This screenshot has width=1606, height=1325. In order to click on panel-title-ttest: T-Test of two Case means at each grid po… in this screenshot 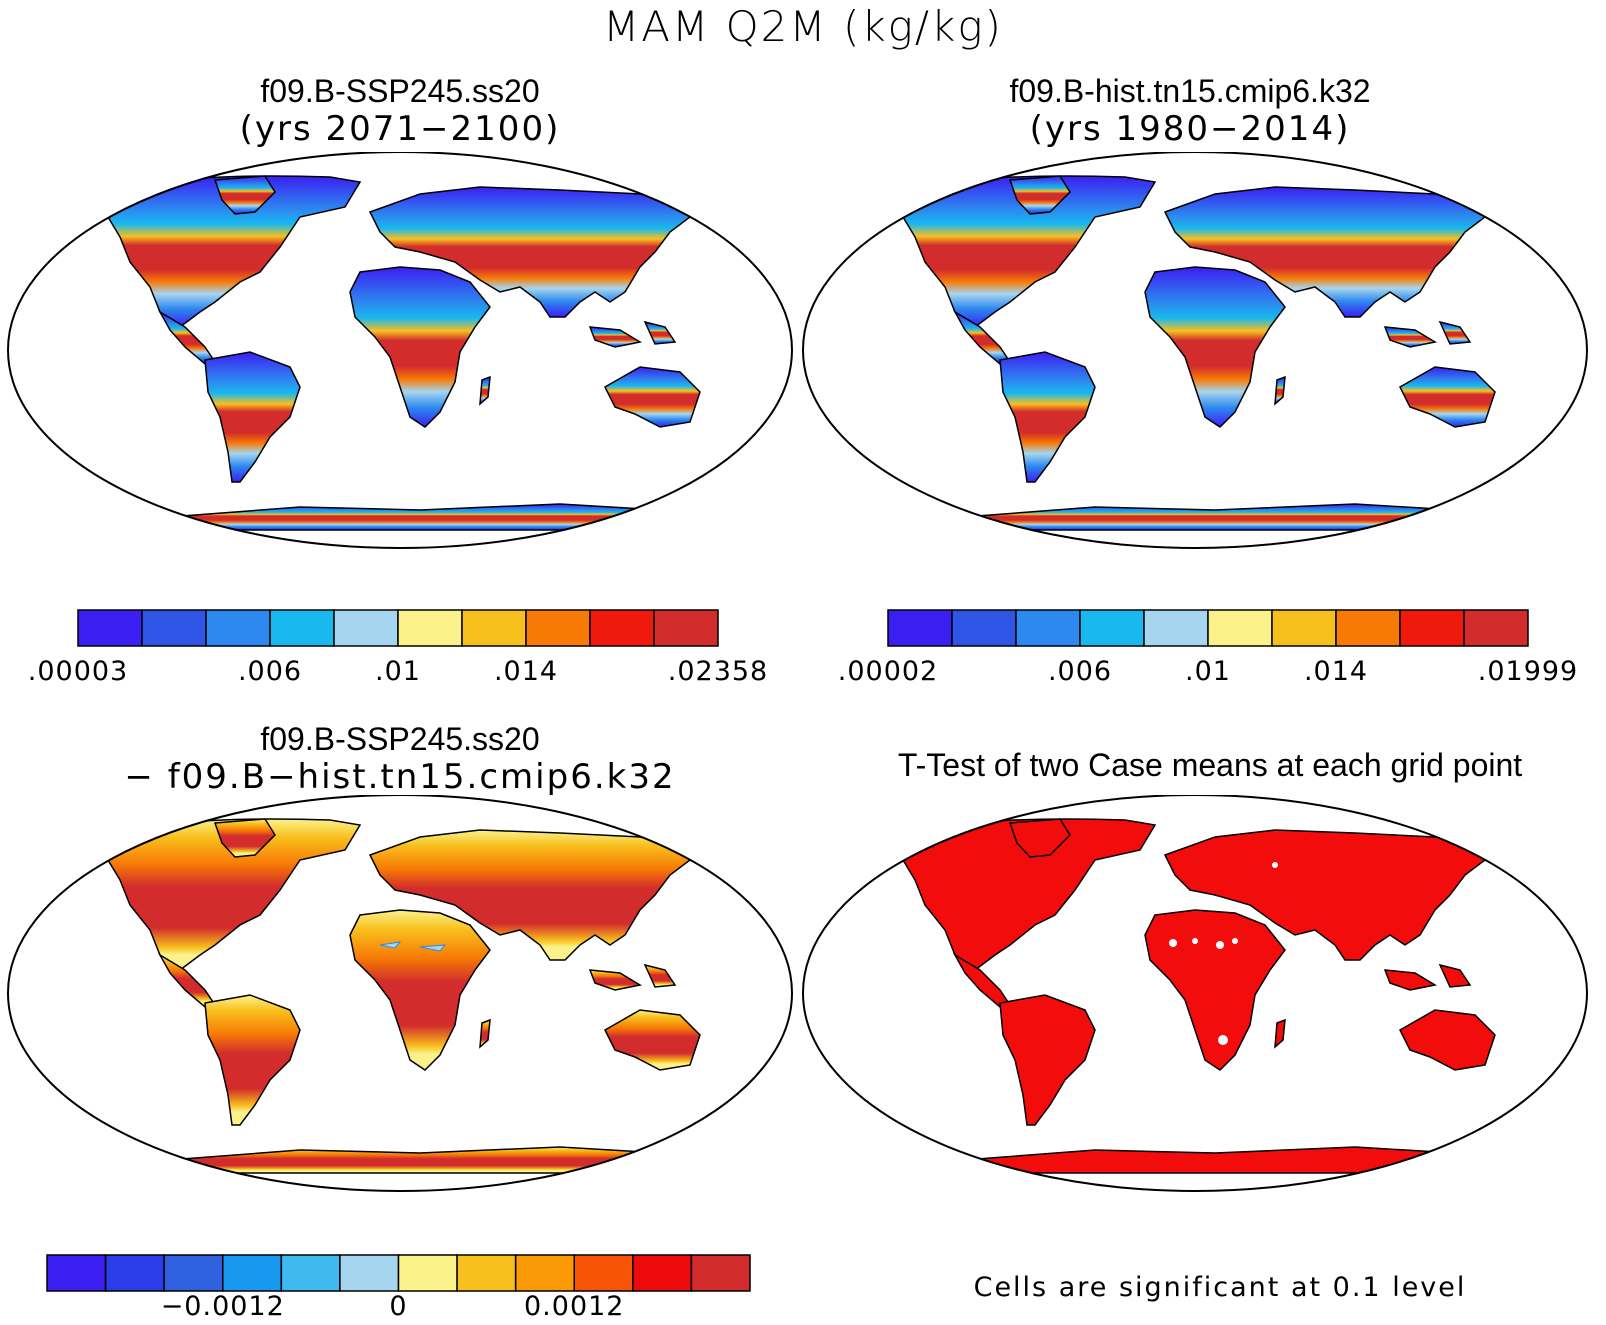, I will do `click(1210, 765)`.